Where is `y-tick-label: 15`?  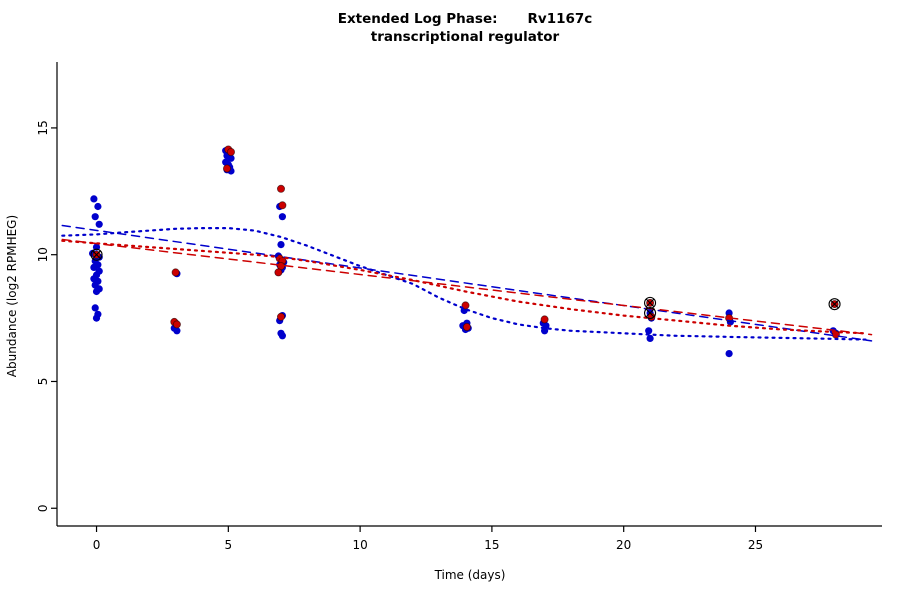
y-tick-label: 15 is located at coordinates (43, 127).